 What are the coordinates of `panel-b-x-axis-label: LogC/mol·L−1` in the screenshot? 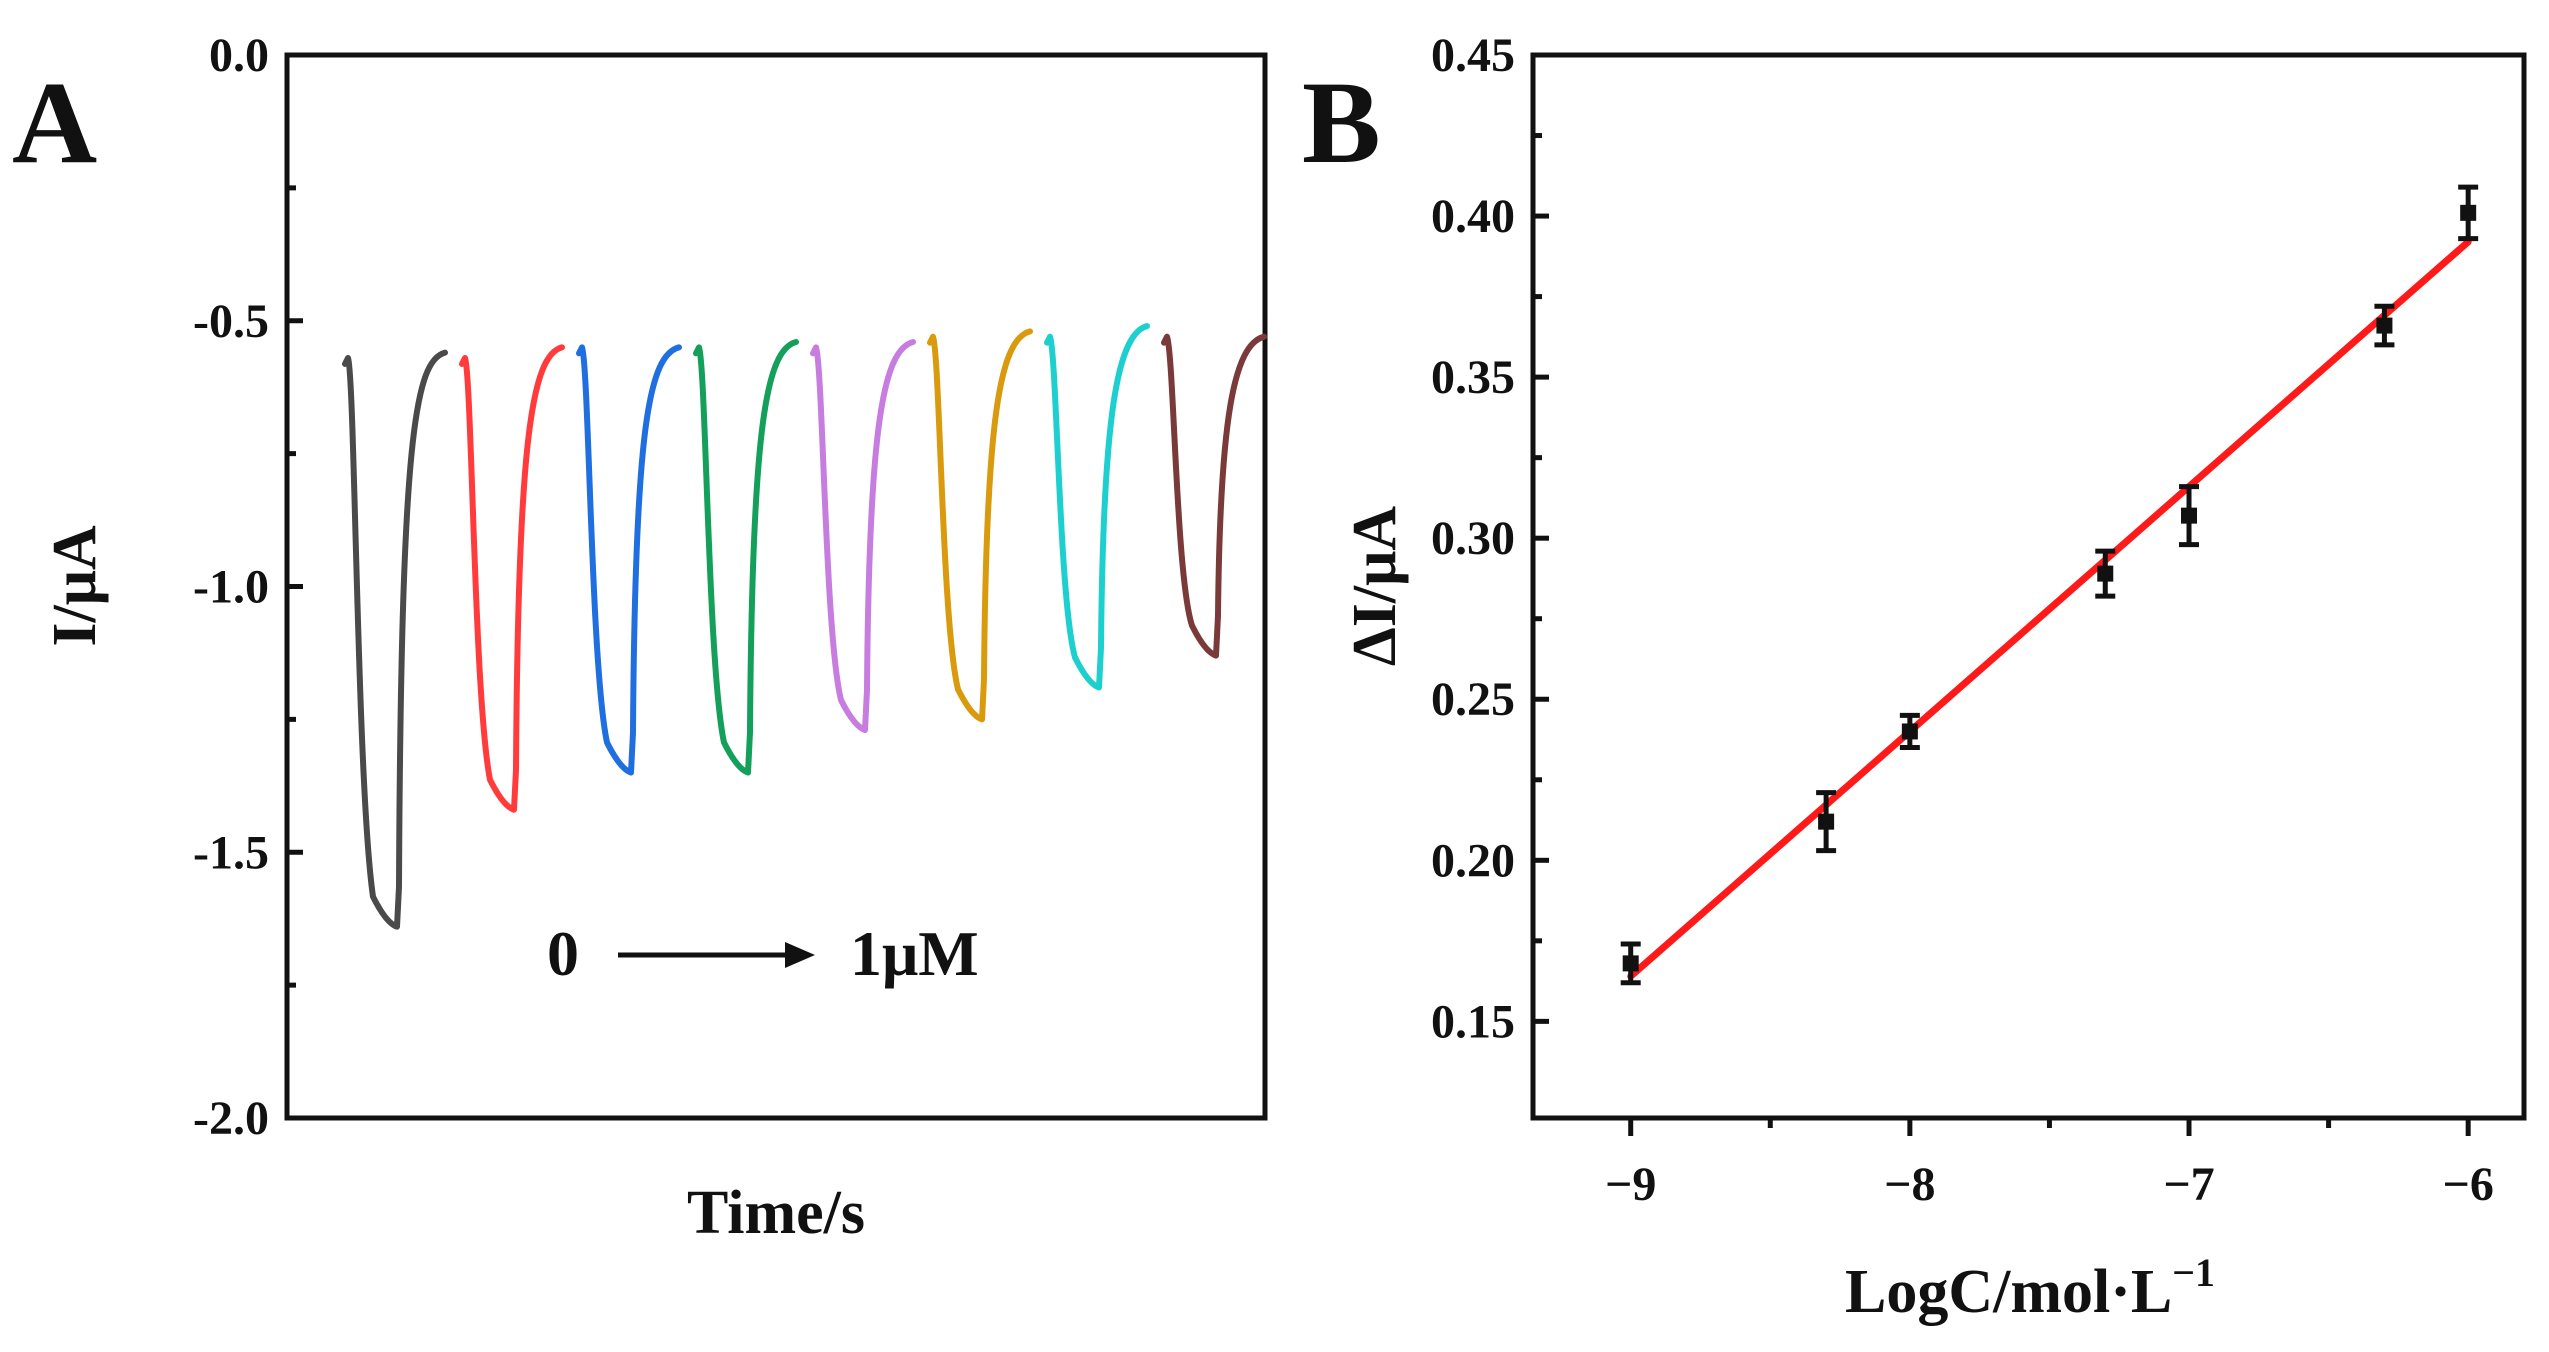 It's located at (2030, 1288).